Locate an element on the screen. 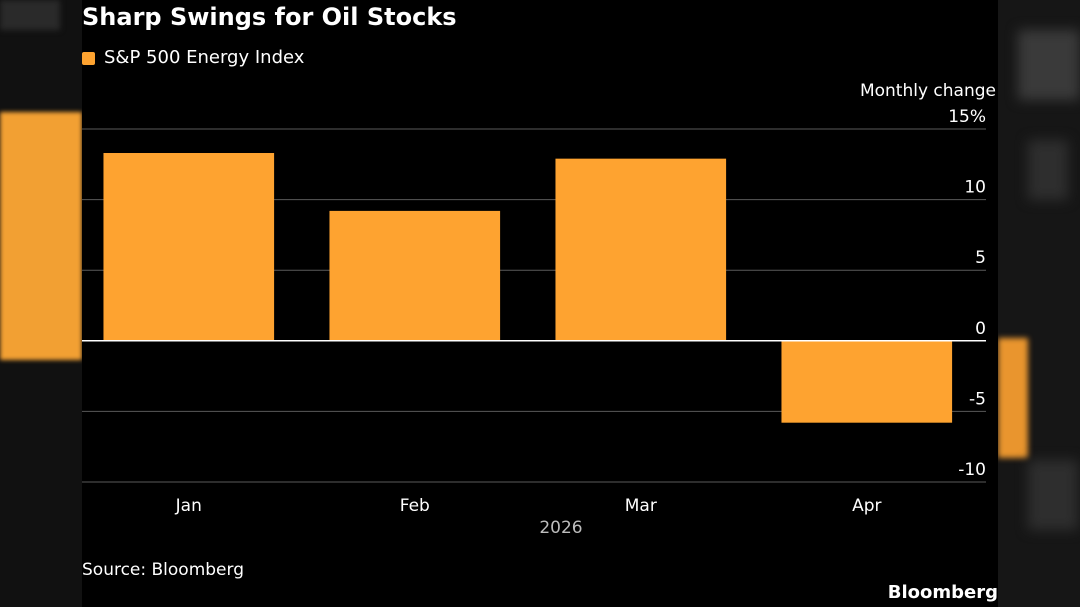 The height and width of the screenshot is (607, 1080). y-tick-label: 10 is located at coordinates (975, 188).